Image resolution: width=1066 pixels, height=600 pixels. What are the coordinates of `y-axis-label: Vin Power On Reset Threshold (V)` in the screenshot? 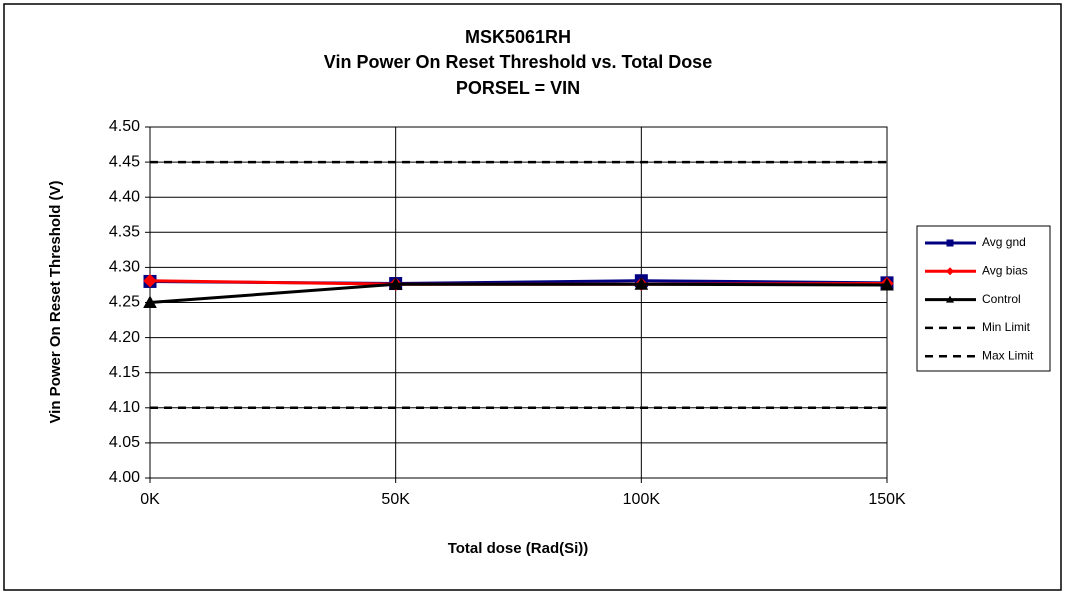 It's located at (55, 301).